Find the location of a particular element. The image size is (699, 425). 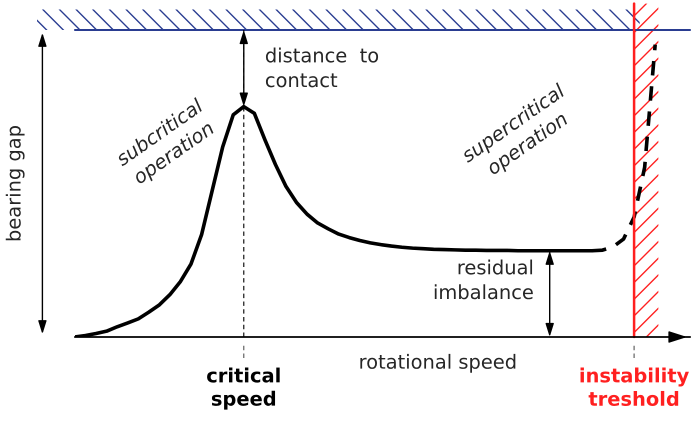

x-axis-title: rotational speed is located at coordinates (438, 363).